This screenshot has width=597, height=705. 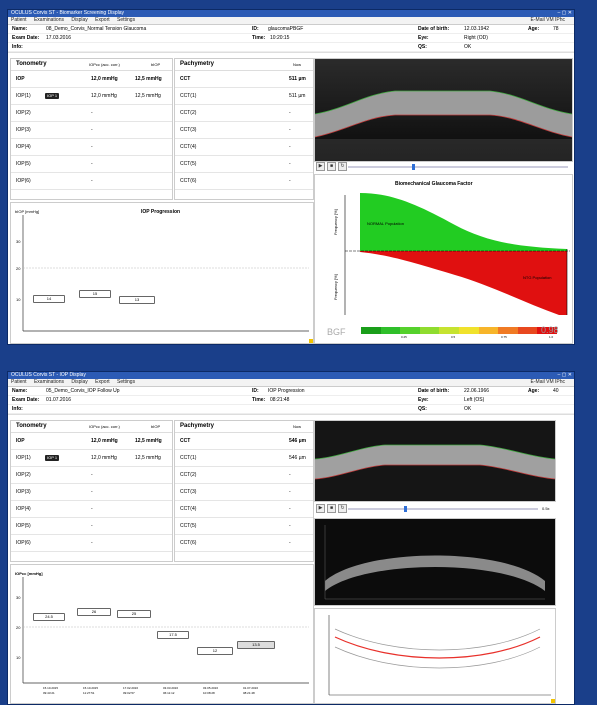 What do you see at coordinates (256, 645) in the screenshot?
I see `iop-box-selected: 13.5` at bounding box center [256, 645].